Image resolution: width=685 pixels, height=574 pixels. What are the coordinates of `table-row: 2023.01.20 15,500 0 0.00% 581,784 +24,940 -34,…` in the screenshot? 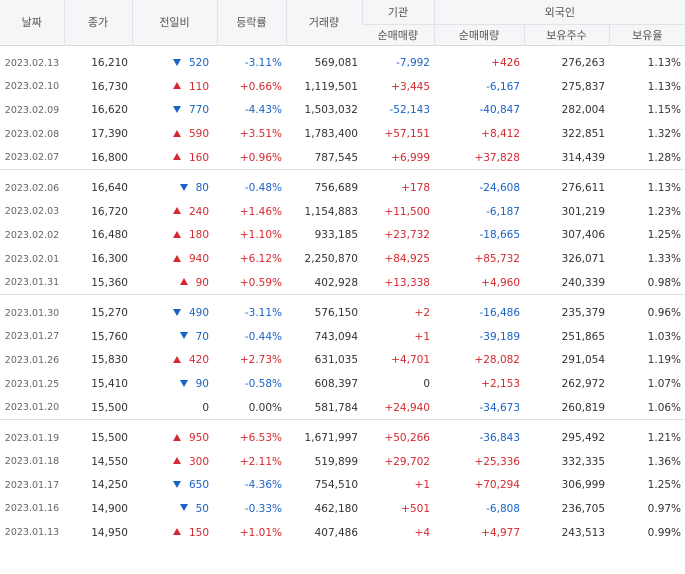 It's located at (342, 408).